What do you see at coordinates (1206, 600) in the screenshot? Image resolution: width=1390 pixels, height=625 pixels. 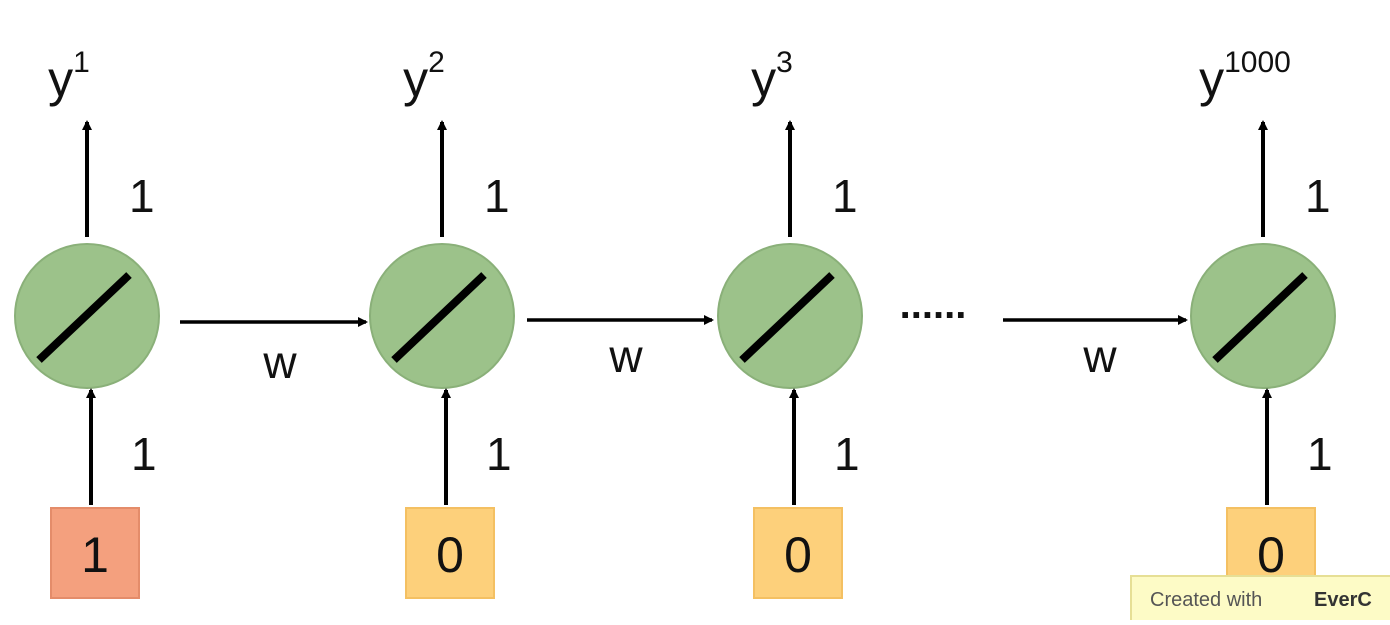 I see `watermark-prefix: Created with` at bounding box center [1206, 600].